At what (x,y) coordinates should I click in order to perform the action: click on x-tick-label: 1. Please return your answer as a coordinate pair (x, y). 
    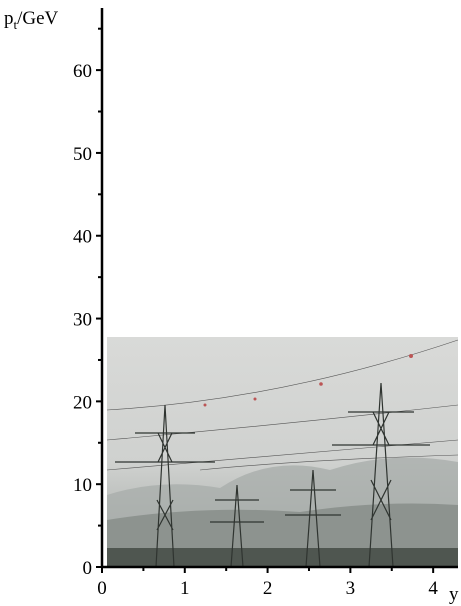
    Looking at the image, I should click on (185, 588).